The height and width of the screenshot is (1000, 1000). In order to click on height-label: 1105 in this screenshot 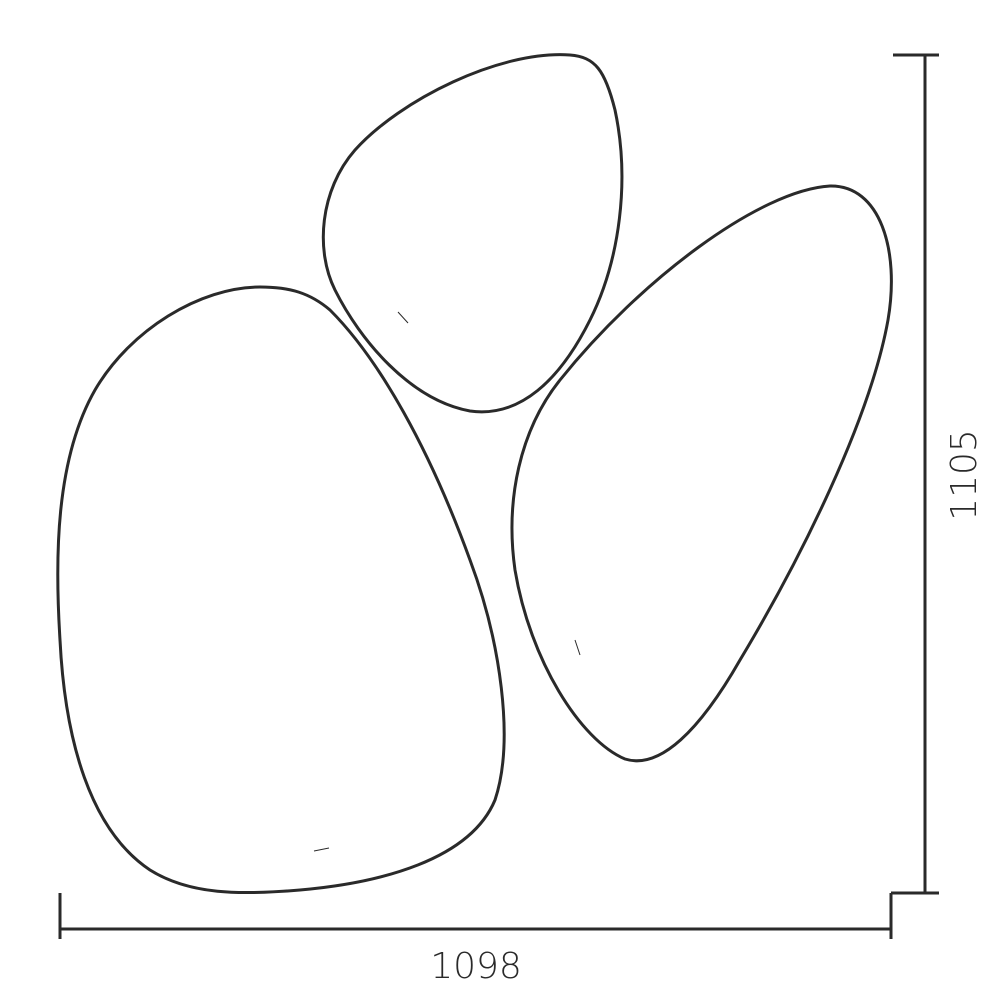, I will do `click(964, 475)`.